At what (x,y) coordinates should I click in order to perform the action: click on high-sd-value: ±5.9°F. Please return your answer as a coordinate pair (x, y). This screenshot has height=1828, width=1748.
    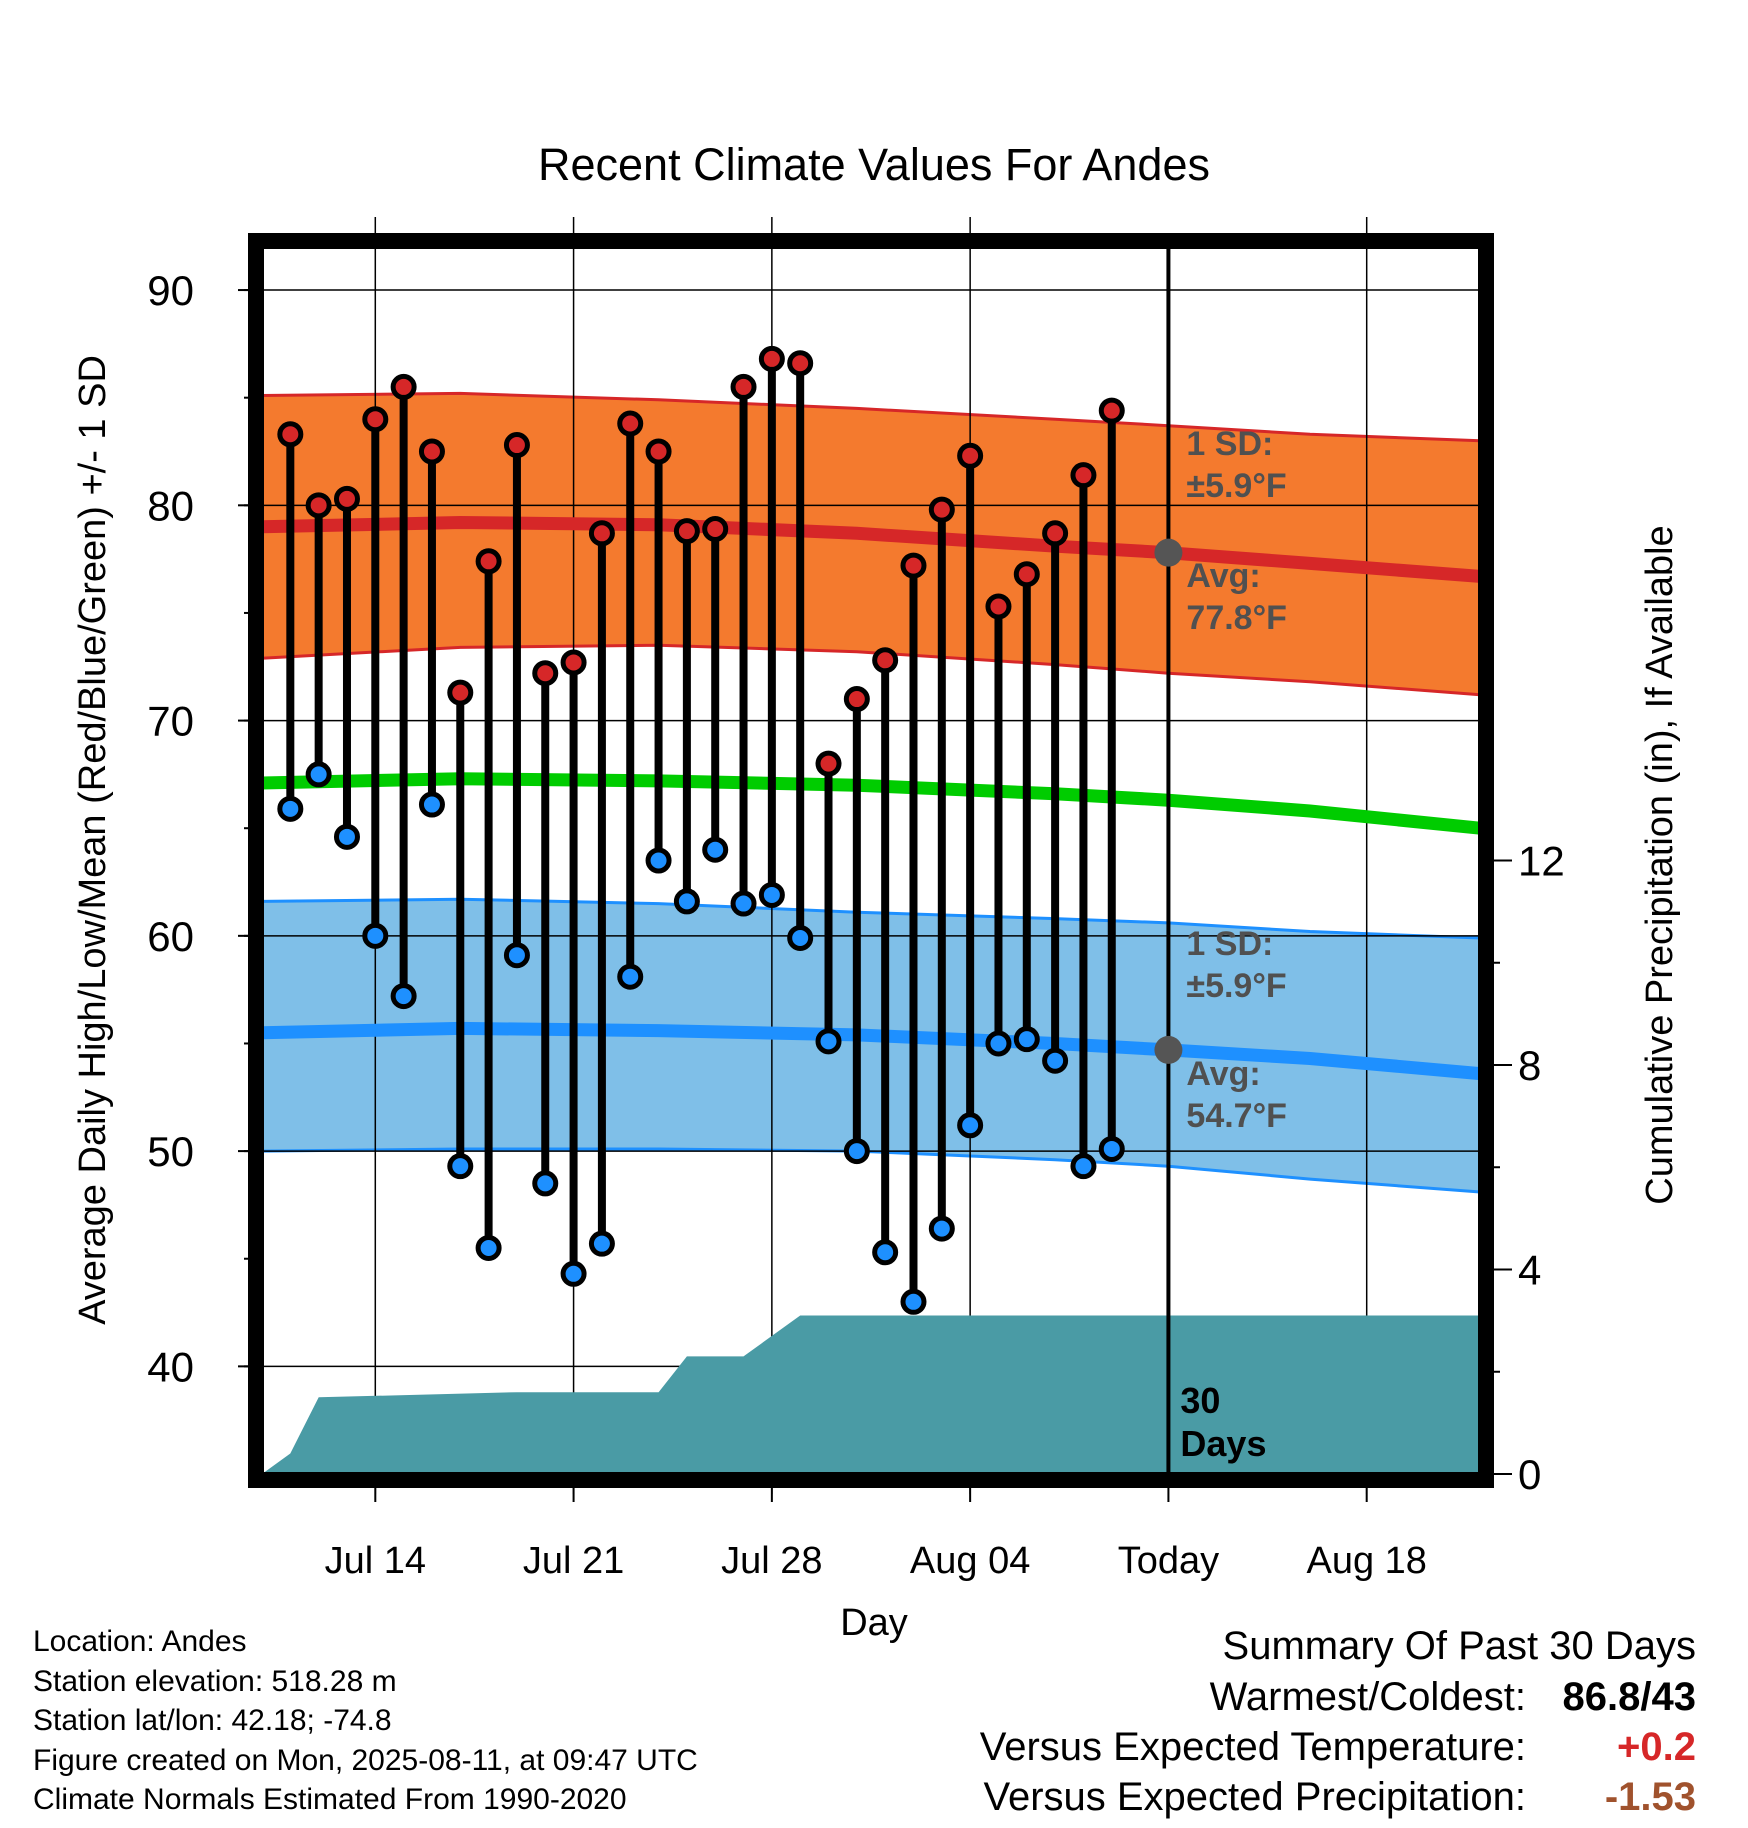
    Looking at the image, I should click on (1236, 486).